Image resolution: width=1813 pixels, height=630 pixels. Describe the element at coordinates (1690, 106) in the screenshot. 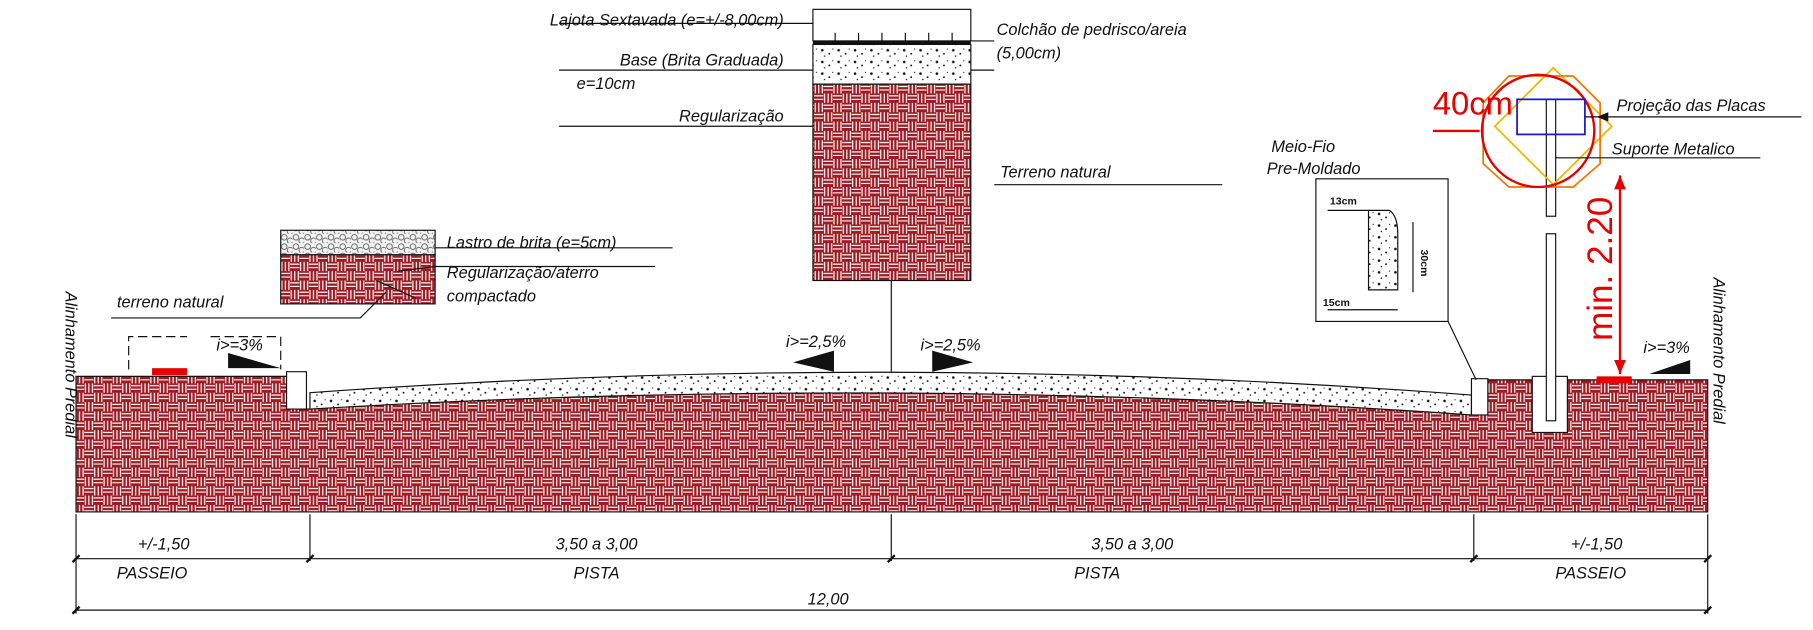

I see `label: Projeção das Placas` at that location.